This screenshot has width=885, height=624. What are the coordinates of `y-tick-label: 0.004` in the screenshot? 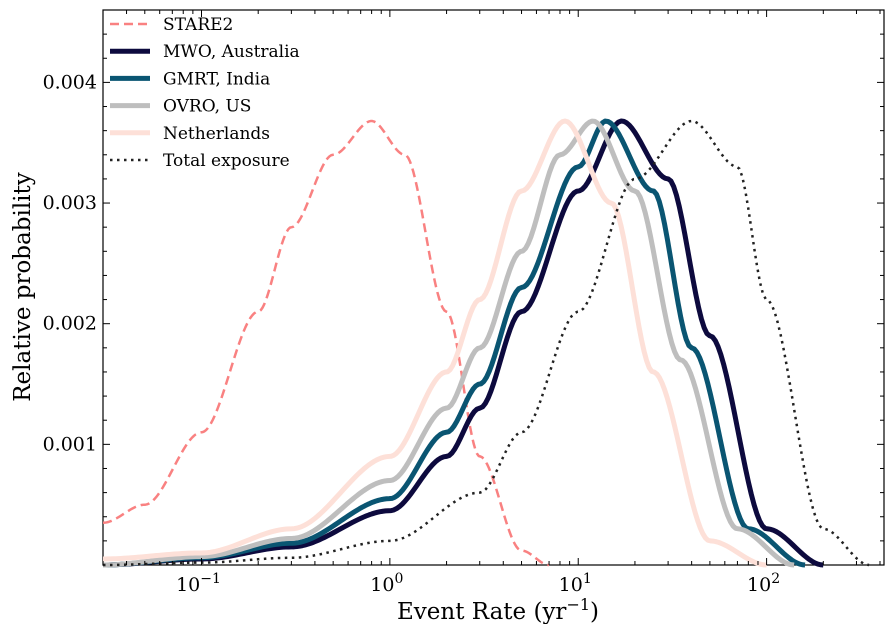 It's located at (70, 82).